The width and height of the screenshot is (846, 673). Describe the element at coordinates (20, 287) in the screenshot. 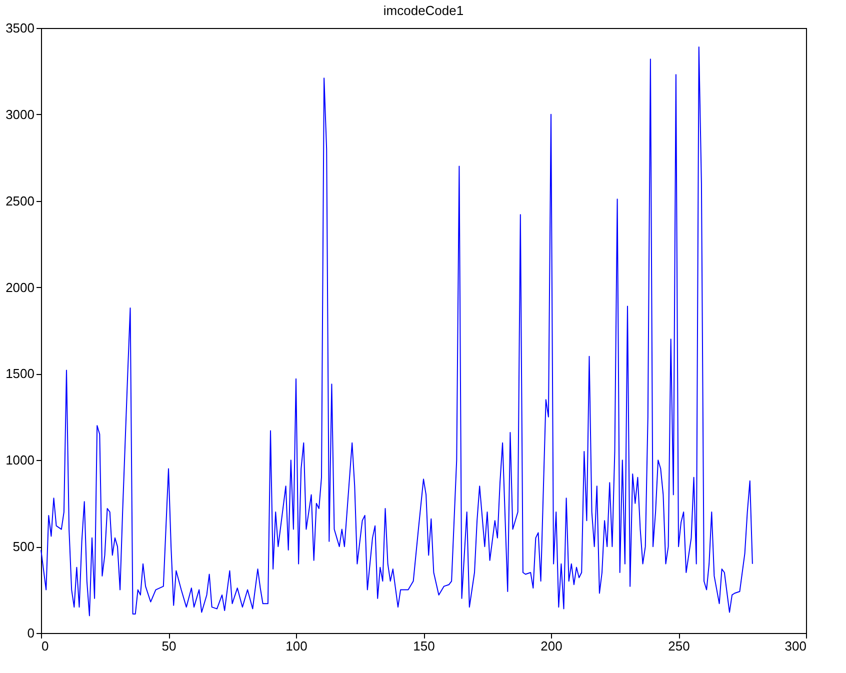

I see `y-tick-label: 2000` at that location.